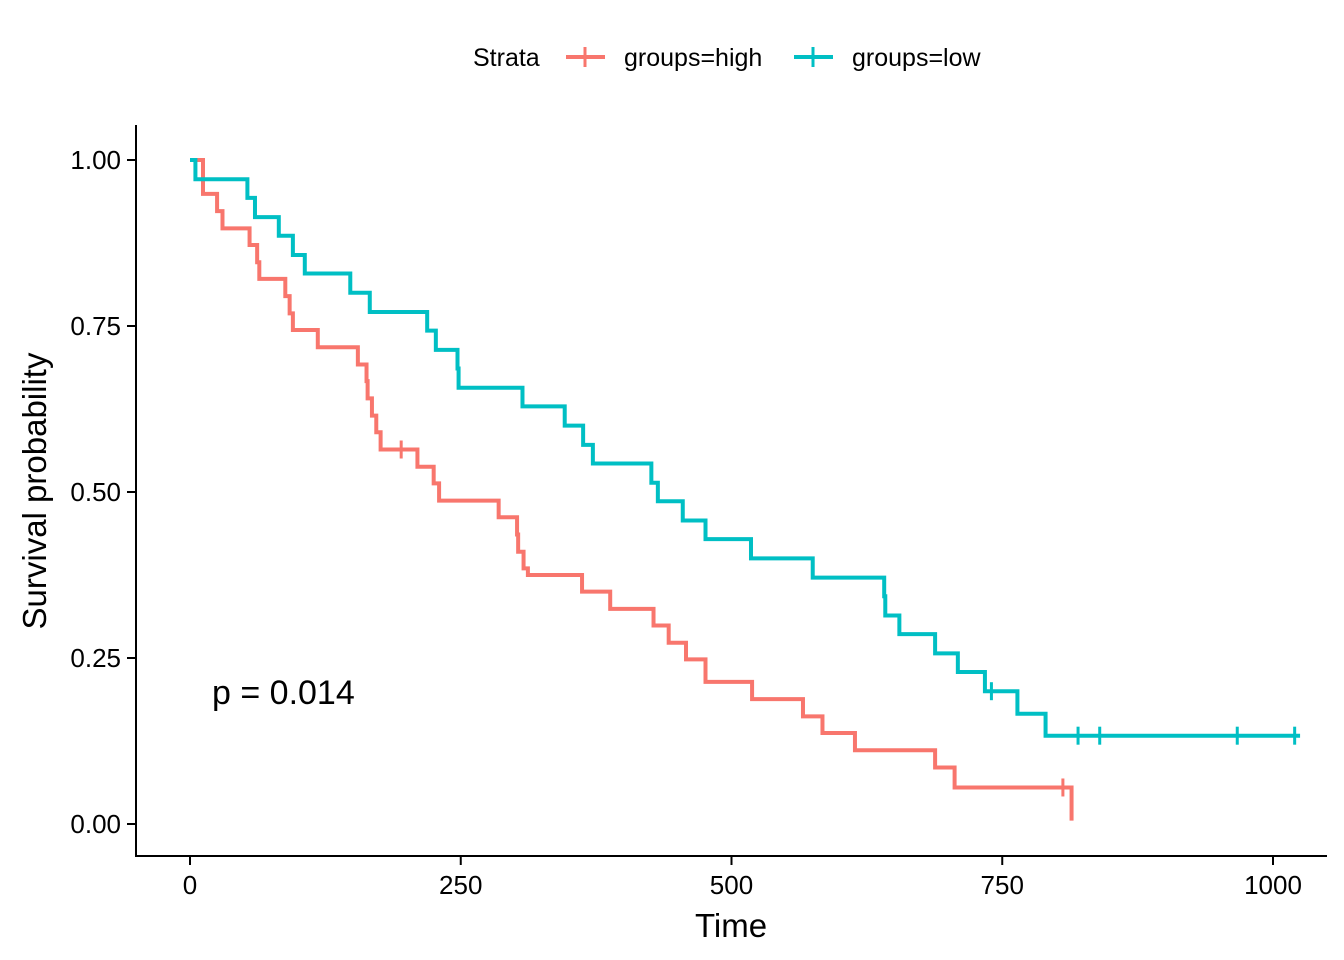 The width and height of the screenshot is (1344, 960). I want to click on y-tick-label: 1.00, so click(95, 160).